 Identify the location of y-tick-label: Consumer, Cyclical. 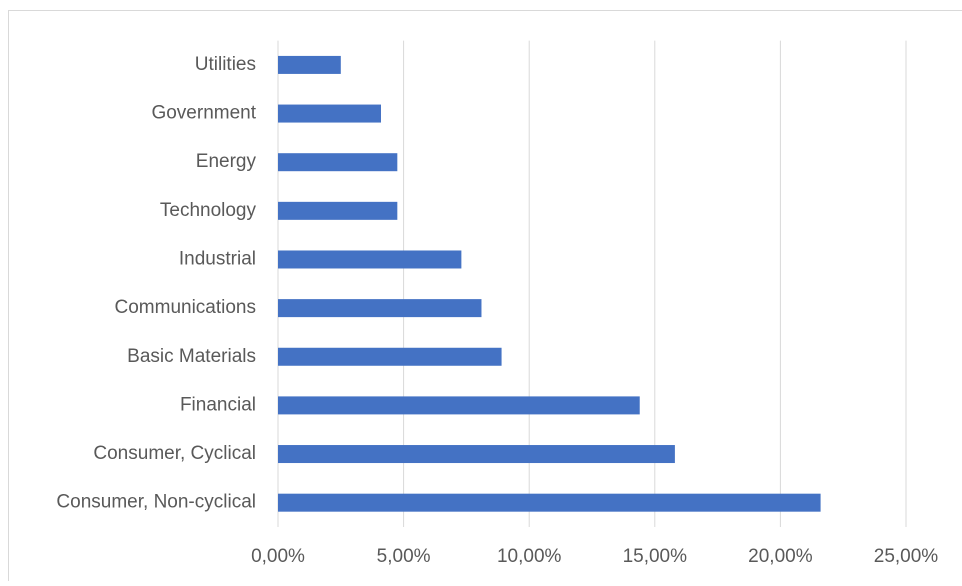
(174, 453).